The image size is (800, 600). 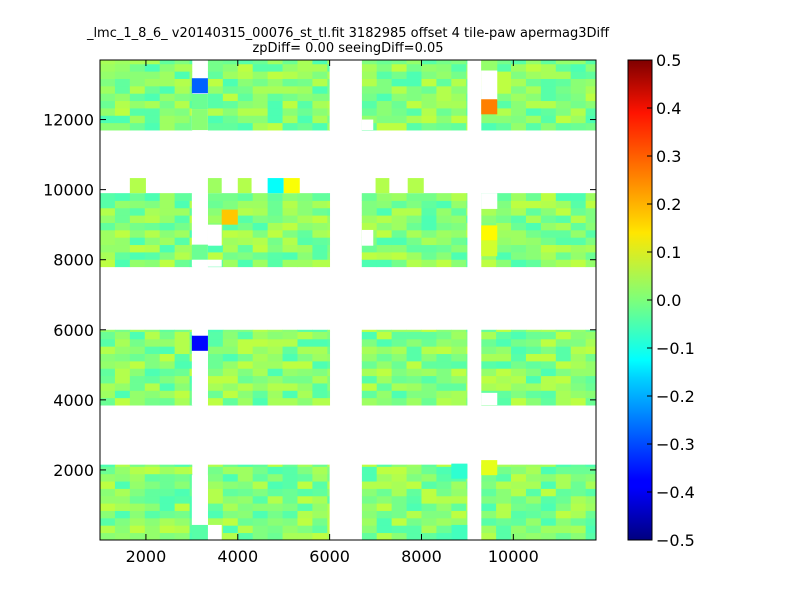 I want to click on colorbar-tick-label: 0.0, so click(x=668, y=300).